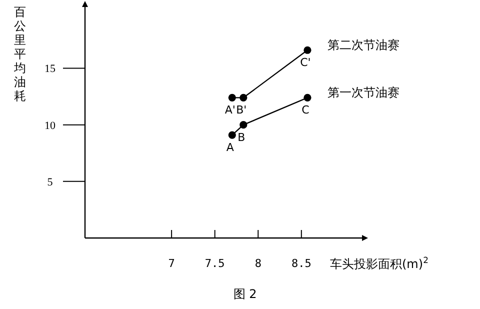 The width and height of the screenshot is (480, 309). I want to click on annotation: A, so click(230, 147).